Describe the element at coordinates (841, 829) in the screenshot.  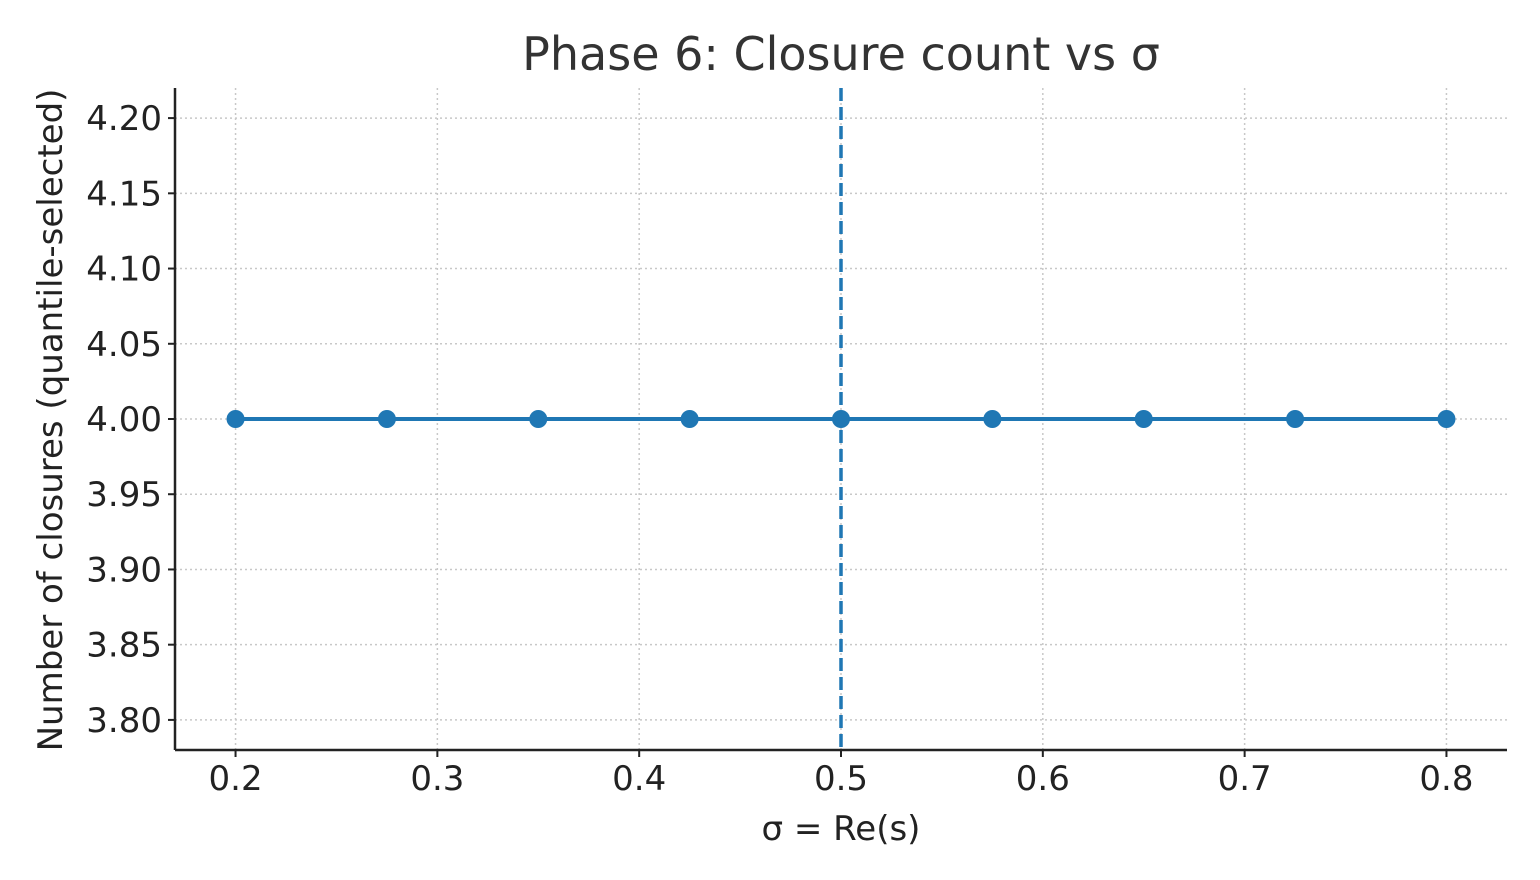
I see `x-axis-label: σ = Re(s)` at that location.